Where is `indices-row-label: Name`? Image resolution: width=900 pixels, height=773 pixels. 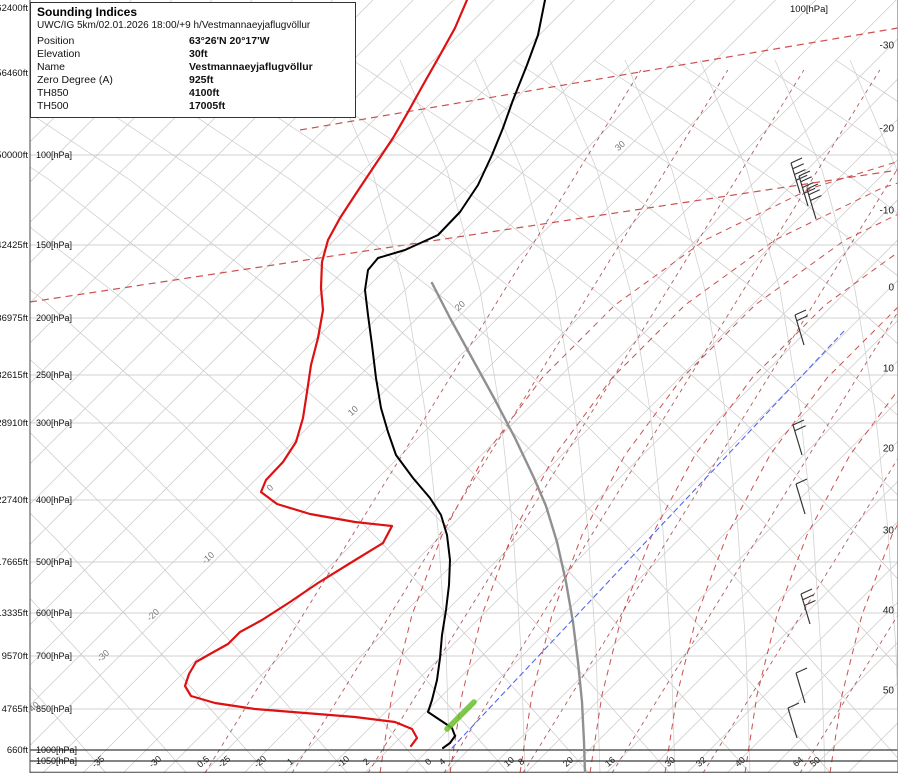
indices-row-label: Name is located at coordinates (51, 66).